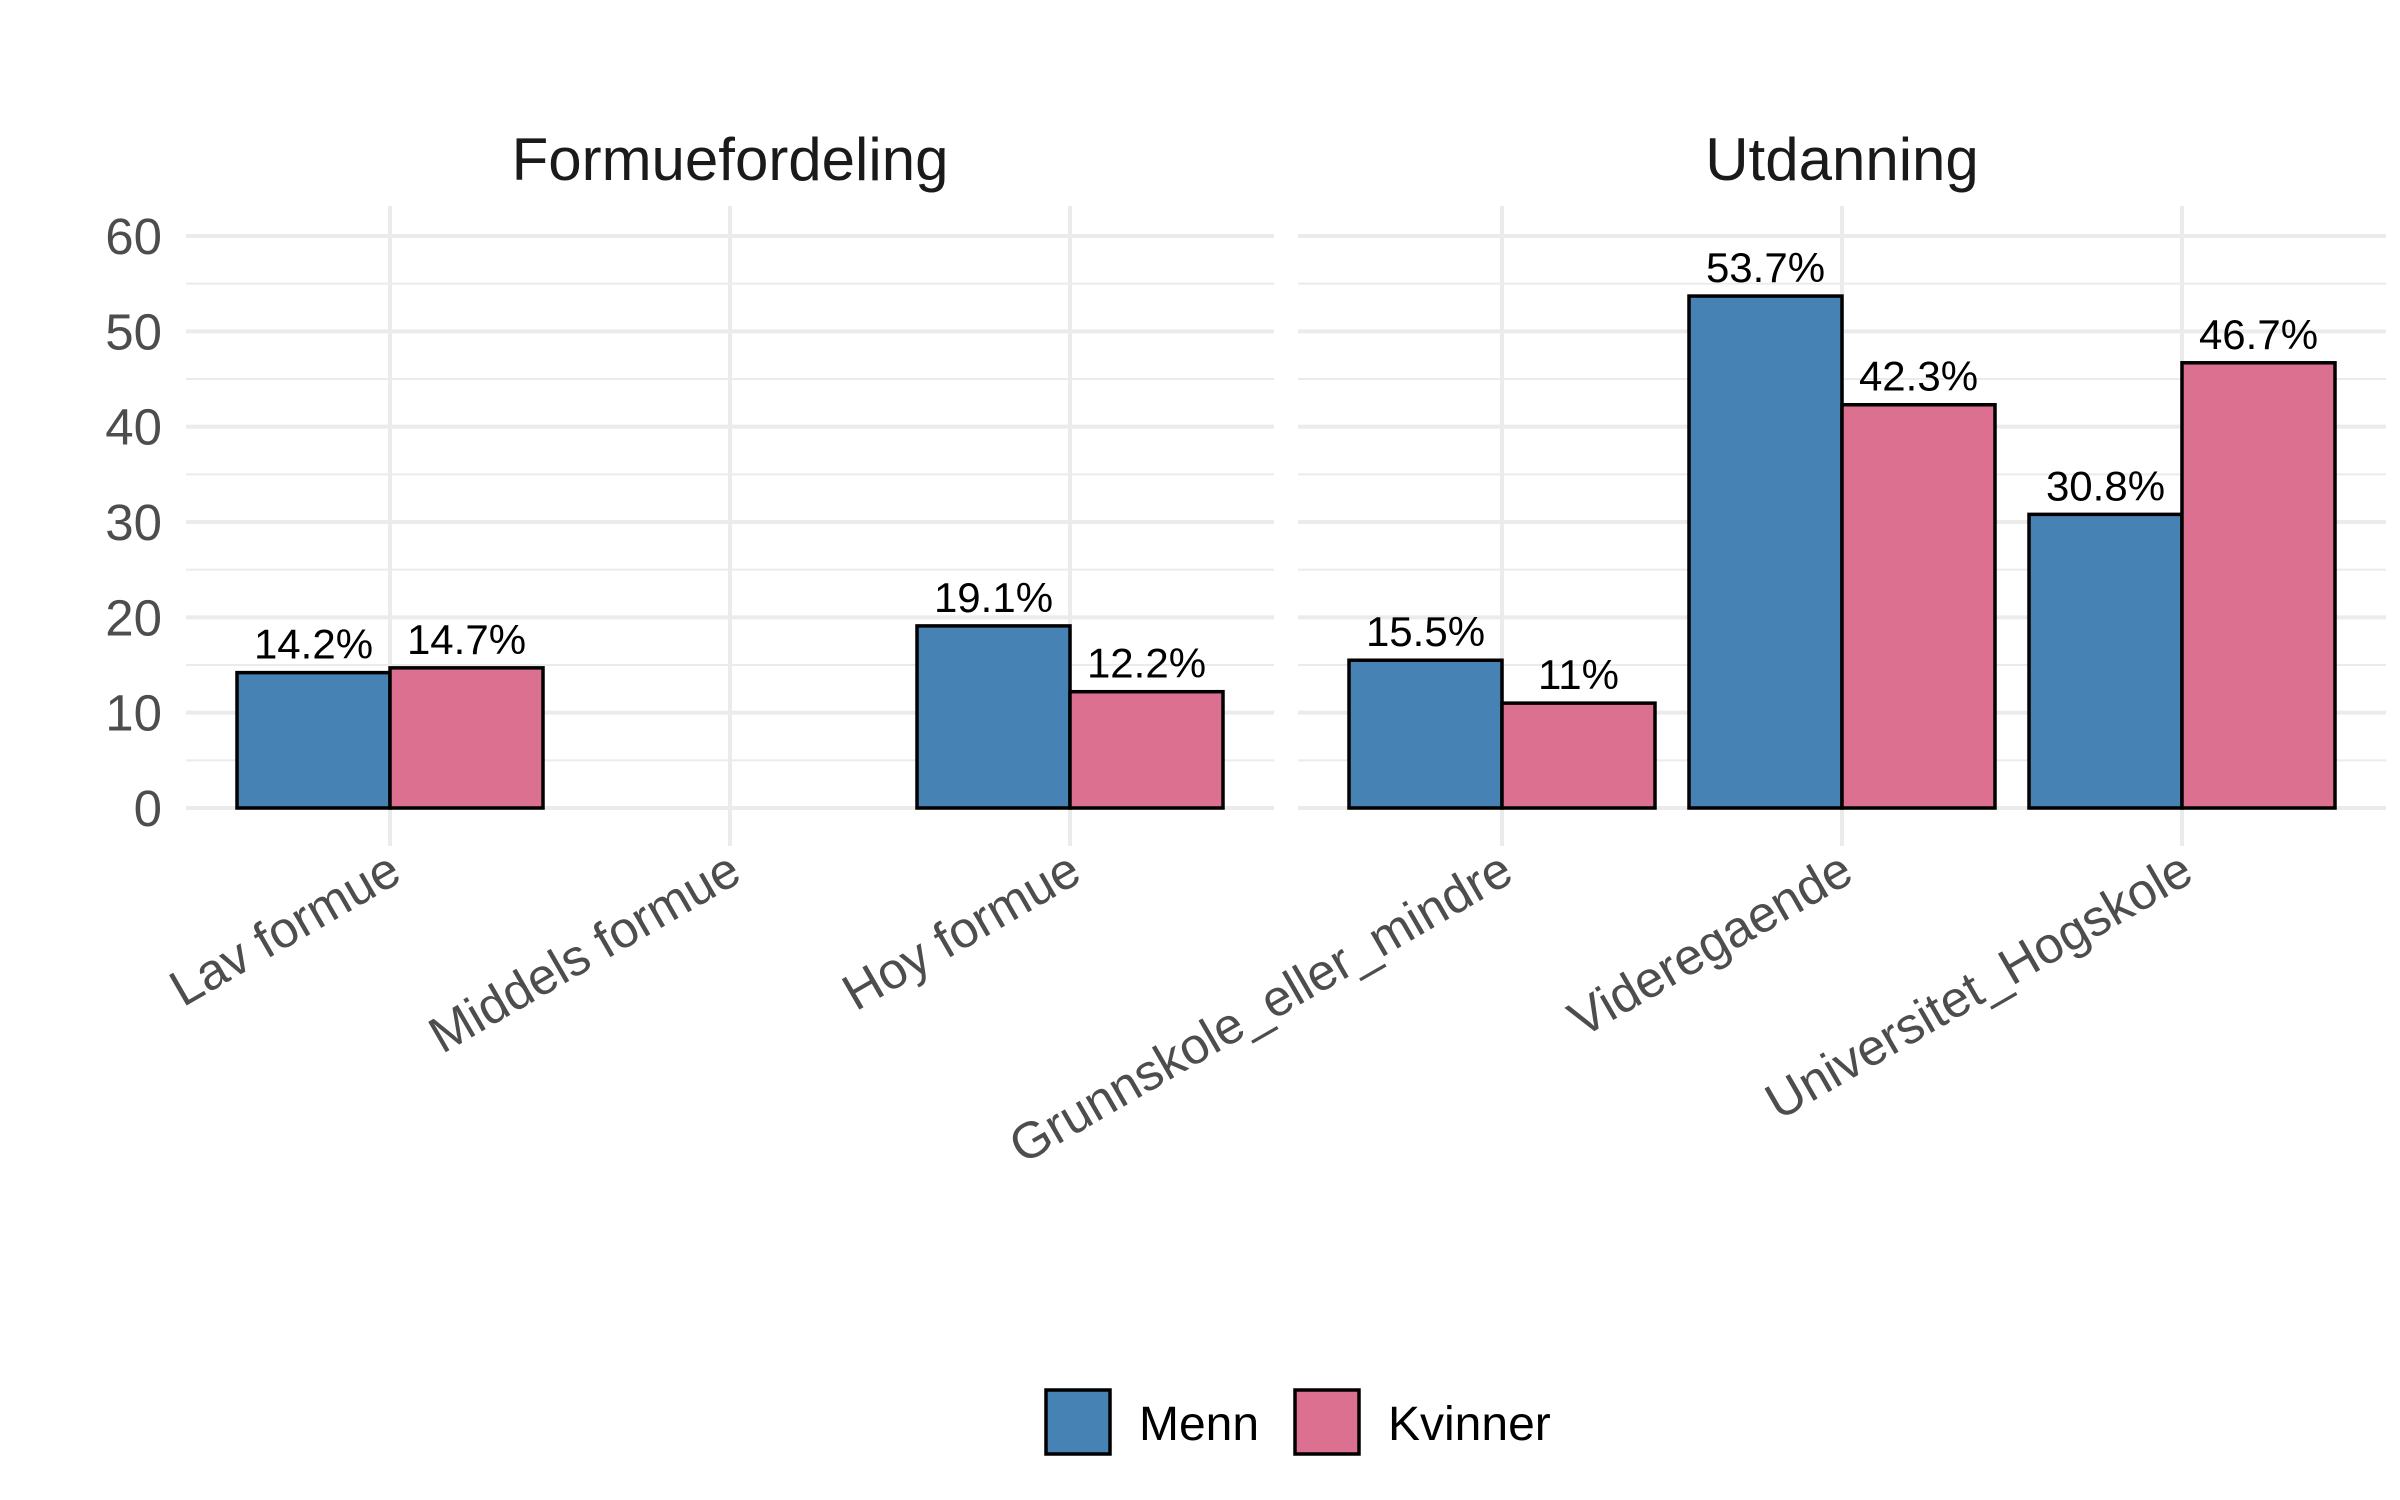 The height and width of the screenshot is (1500, 2400). I want to click on legend: Menn Kvinner, so click(1297, 1422).